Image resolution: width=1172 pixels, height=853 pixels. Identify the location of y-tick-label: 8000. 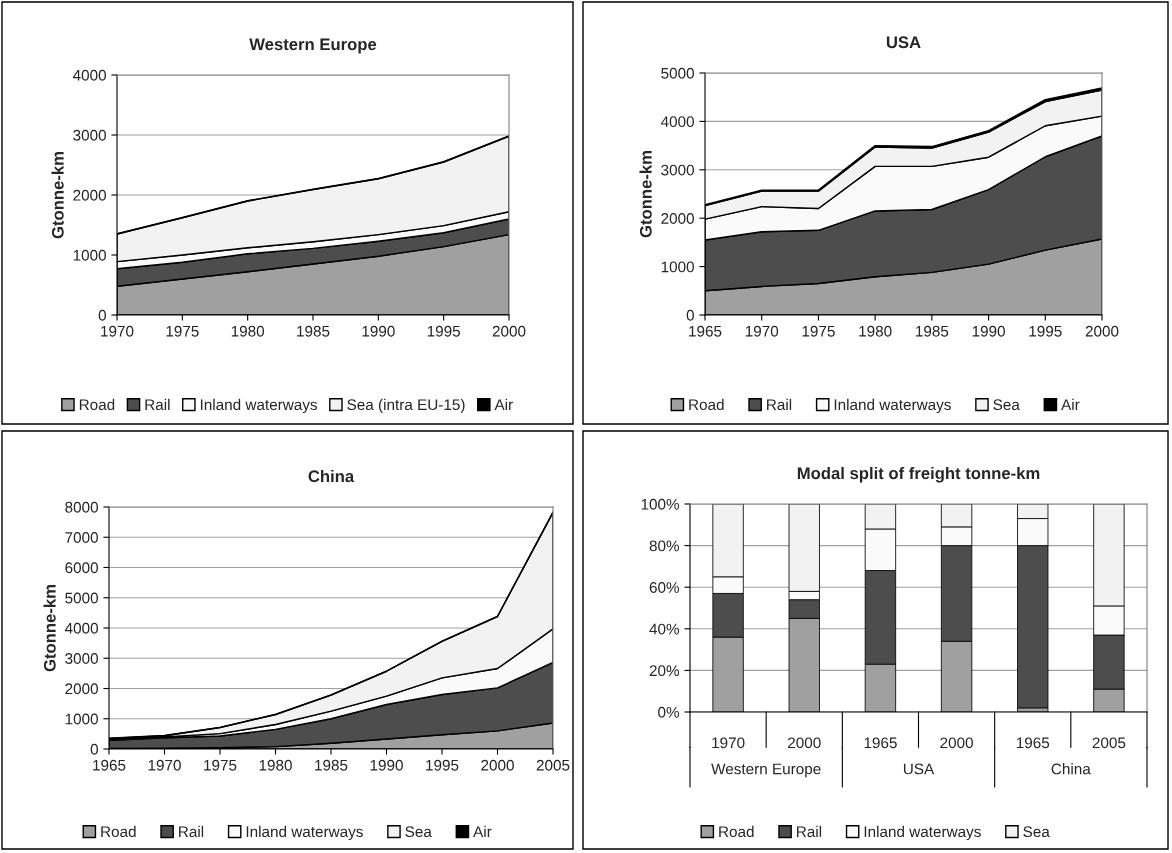
(81, 507).